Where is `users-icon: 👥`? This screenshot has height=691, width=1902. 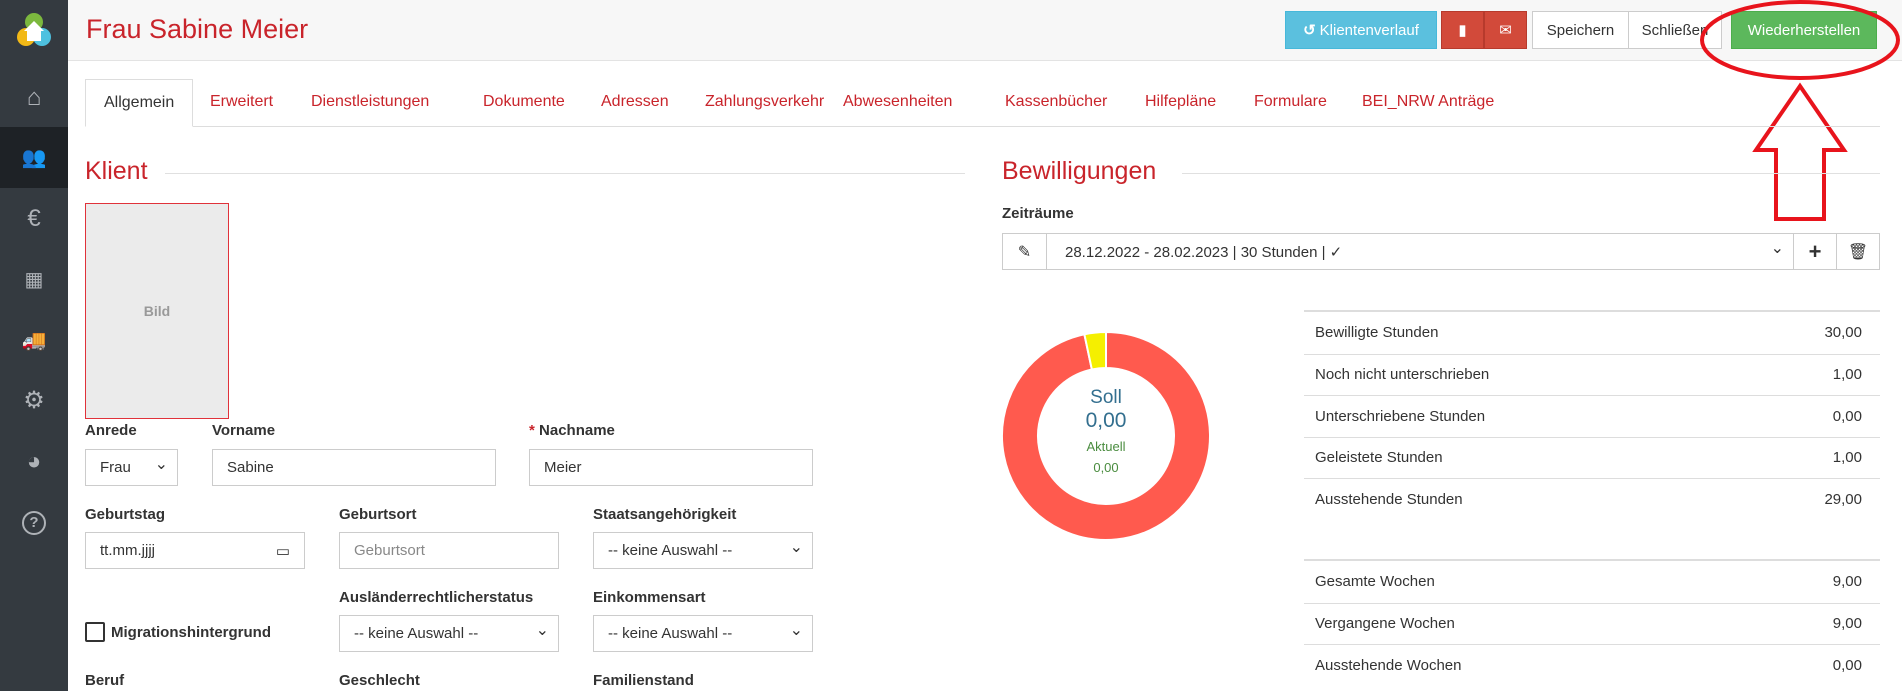 users-icon: 👥 is located at coordinates (34, 158).